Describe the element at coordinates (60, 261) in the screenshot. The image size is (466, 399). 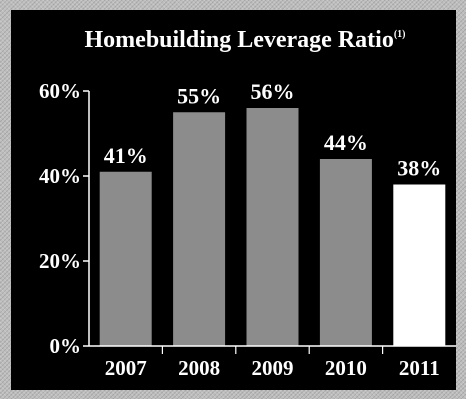
I see `y-tick-label: 20%` at that location.